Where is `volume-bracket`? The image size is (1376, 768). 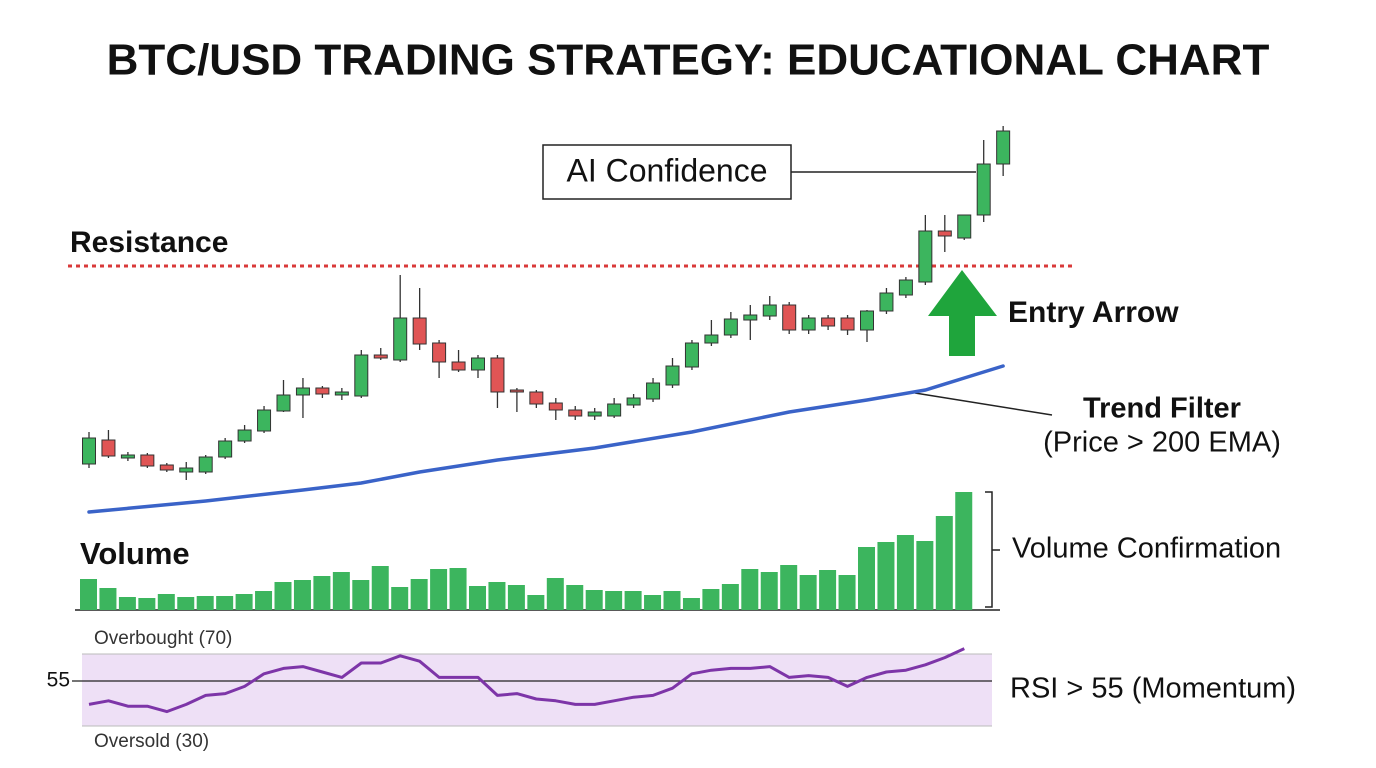
volume-bracket is located at coordinates (992, 549).